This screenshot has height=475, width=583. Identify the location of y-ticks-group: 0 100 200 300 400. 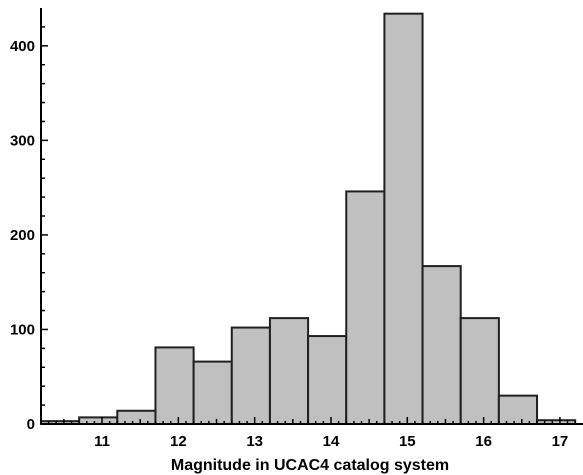
(29, 229).